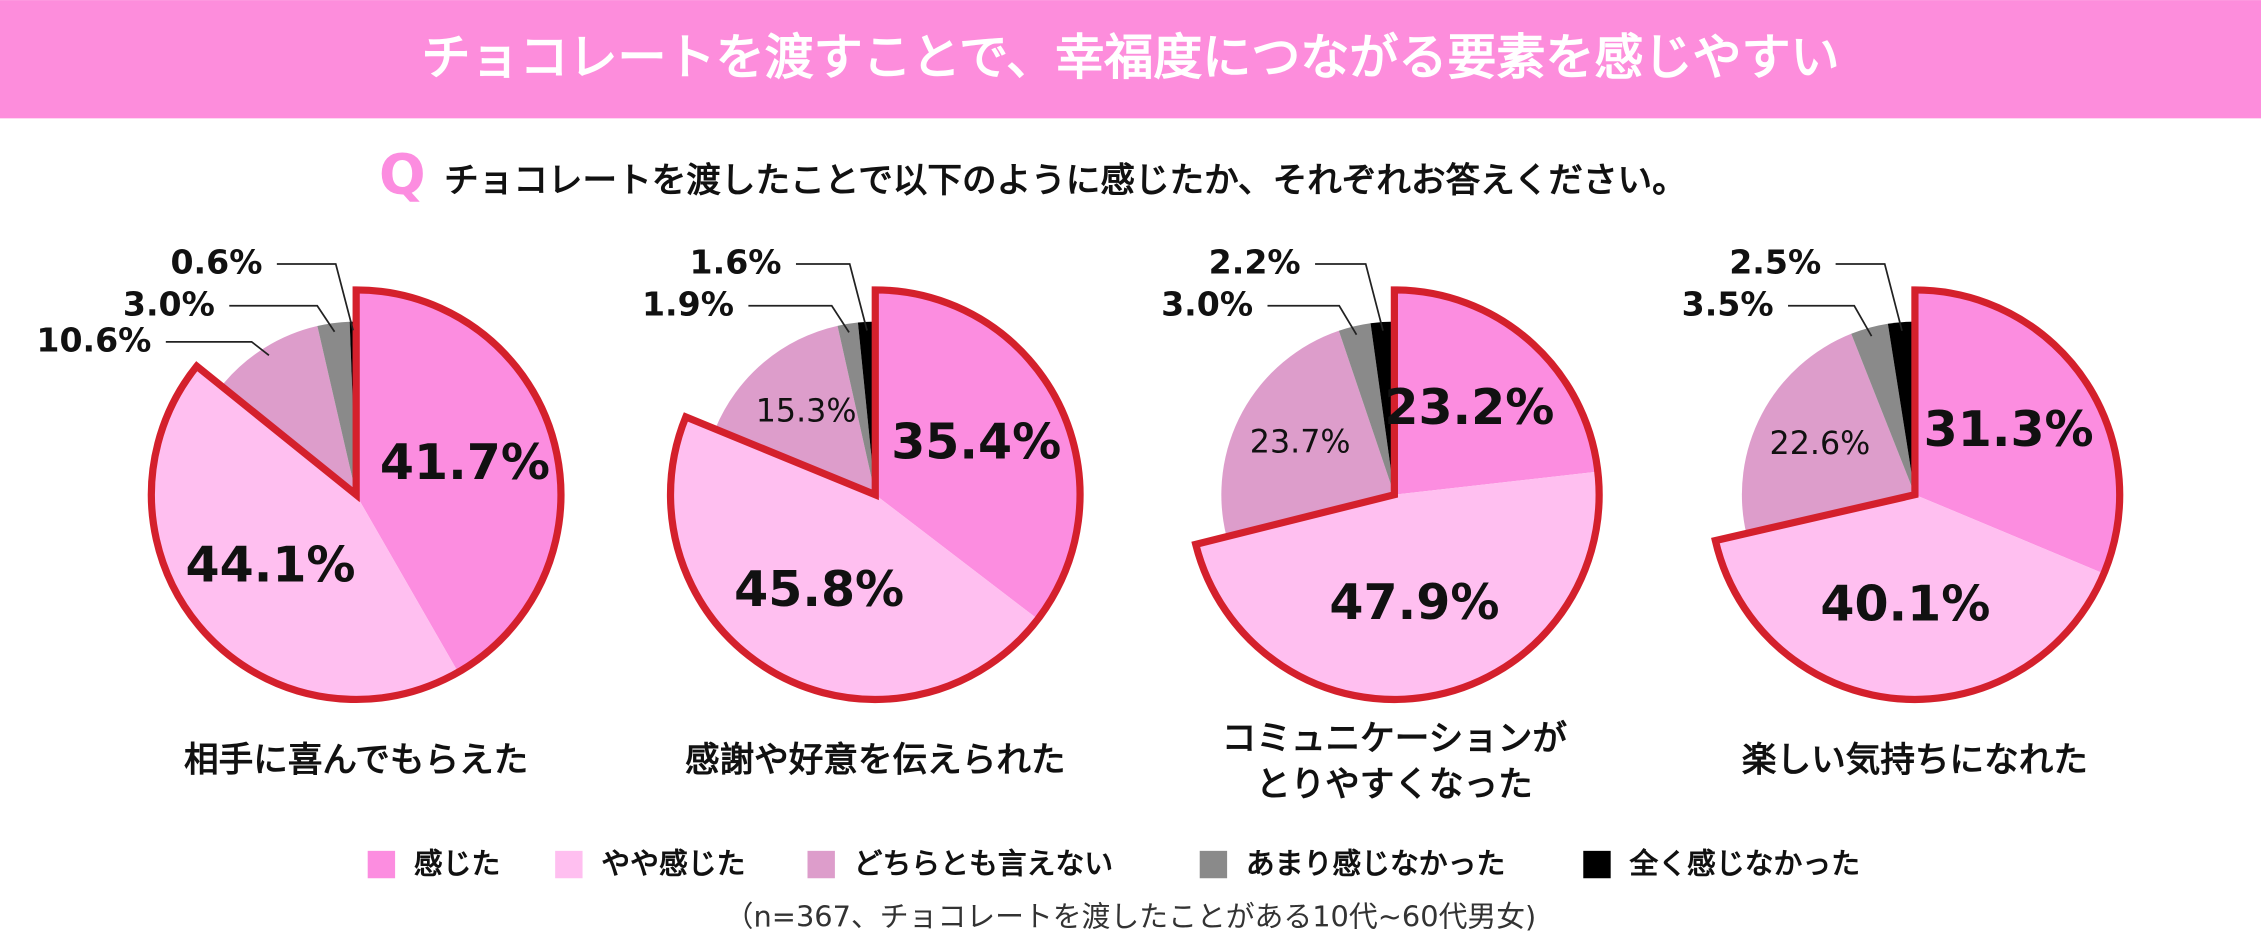 The width and height of the screenshot is (2261, 949). What do you see at coordinates (983, 863) in the screenshot?
I see `legend-label: どちらとも言えない` at bounding box center [983, 863].